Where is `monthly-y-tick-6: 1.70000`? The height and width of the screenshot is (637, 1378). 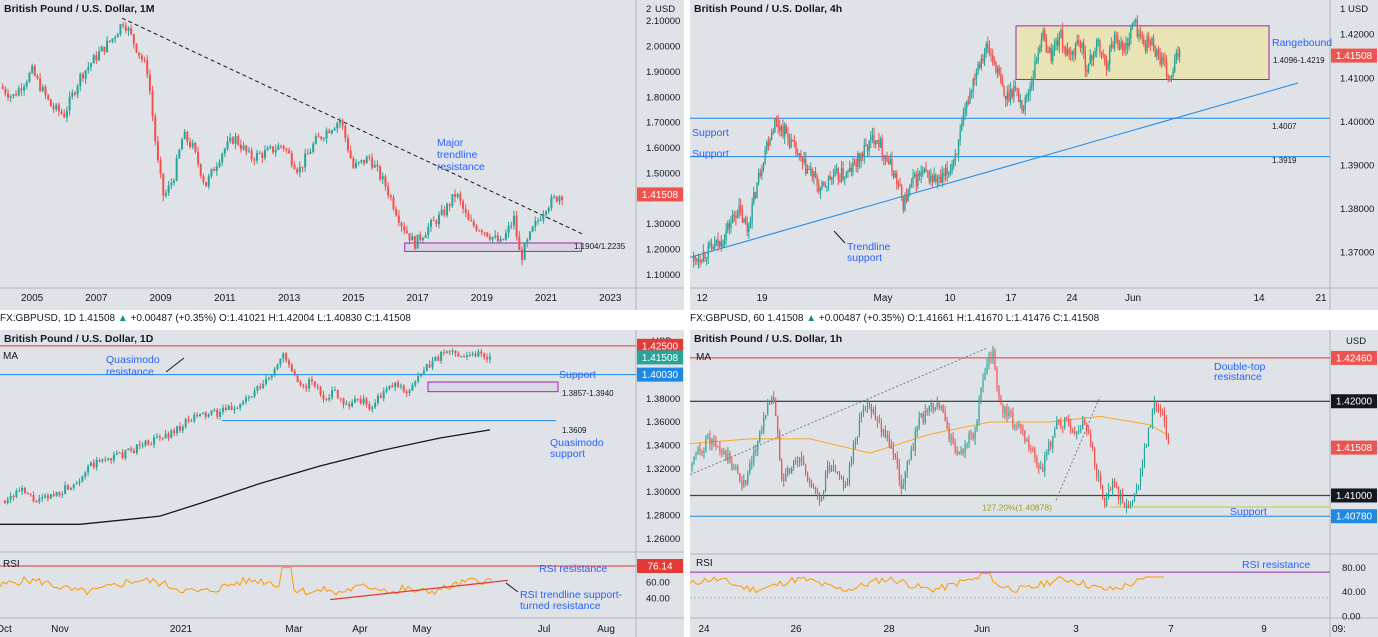
monthly-y-tick-6: 1.70000 is located at coordinates (663, 123).